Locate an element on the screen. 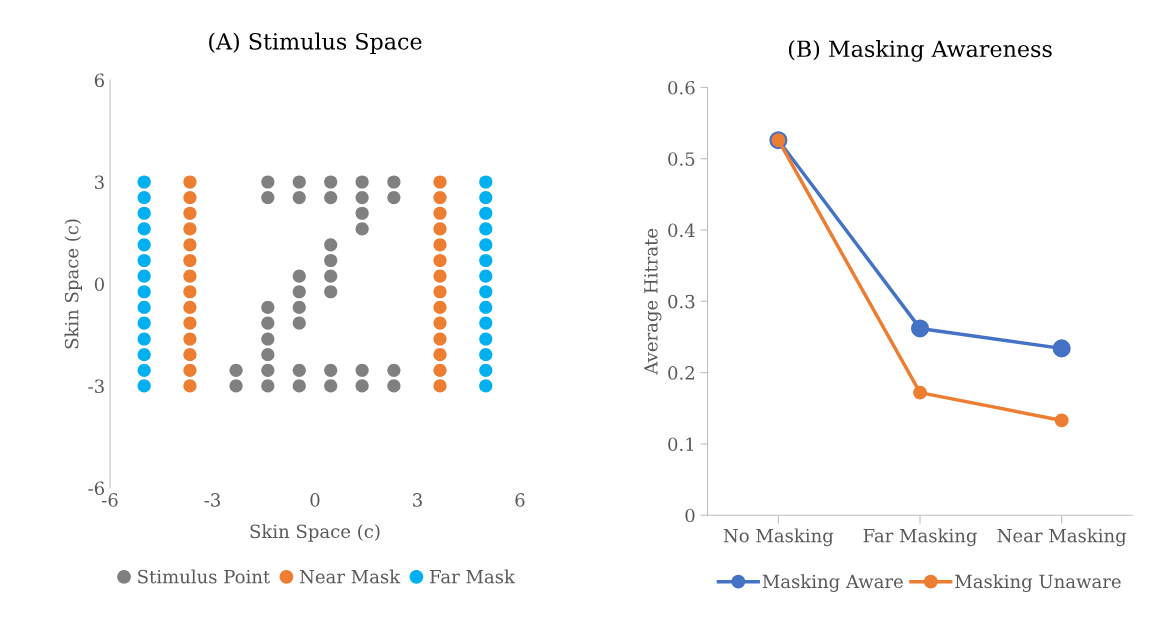  x-tick-label: 6 is located at coordinates (520, 500).